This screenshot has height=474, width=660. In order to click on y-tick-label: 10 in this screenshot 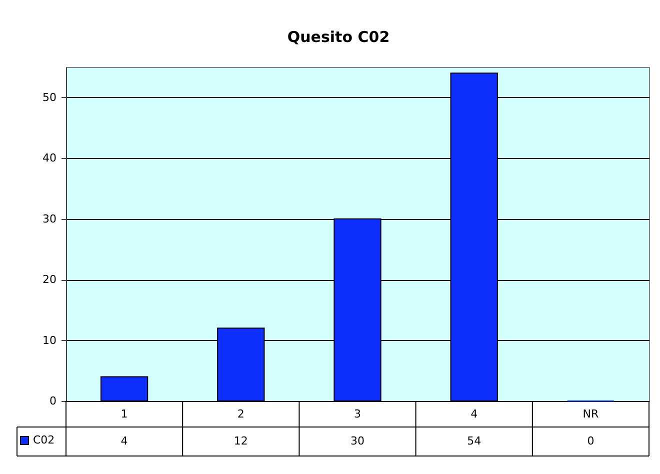, I will do `click(49, 340)`.